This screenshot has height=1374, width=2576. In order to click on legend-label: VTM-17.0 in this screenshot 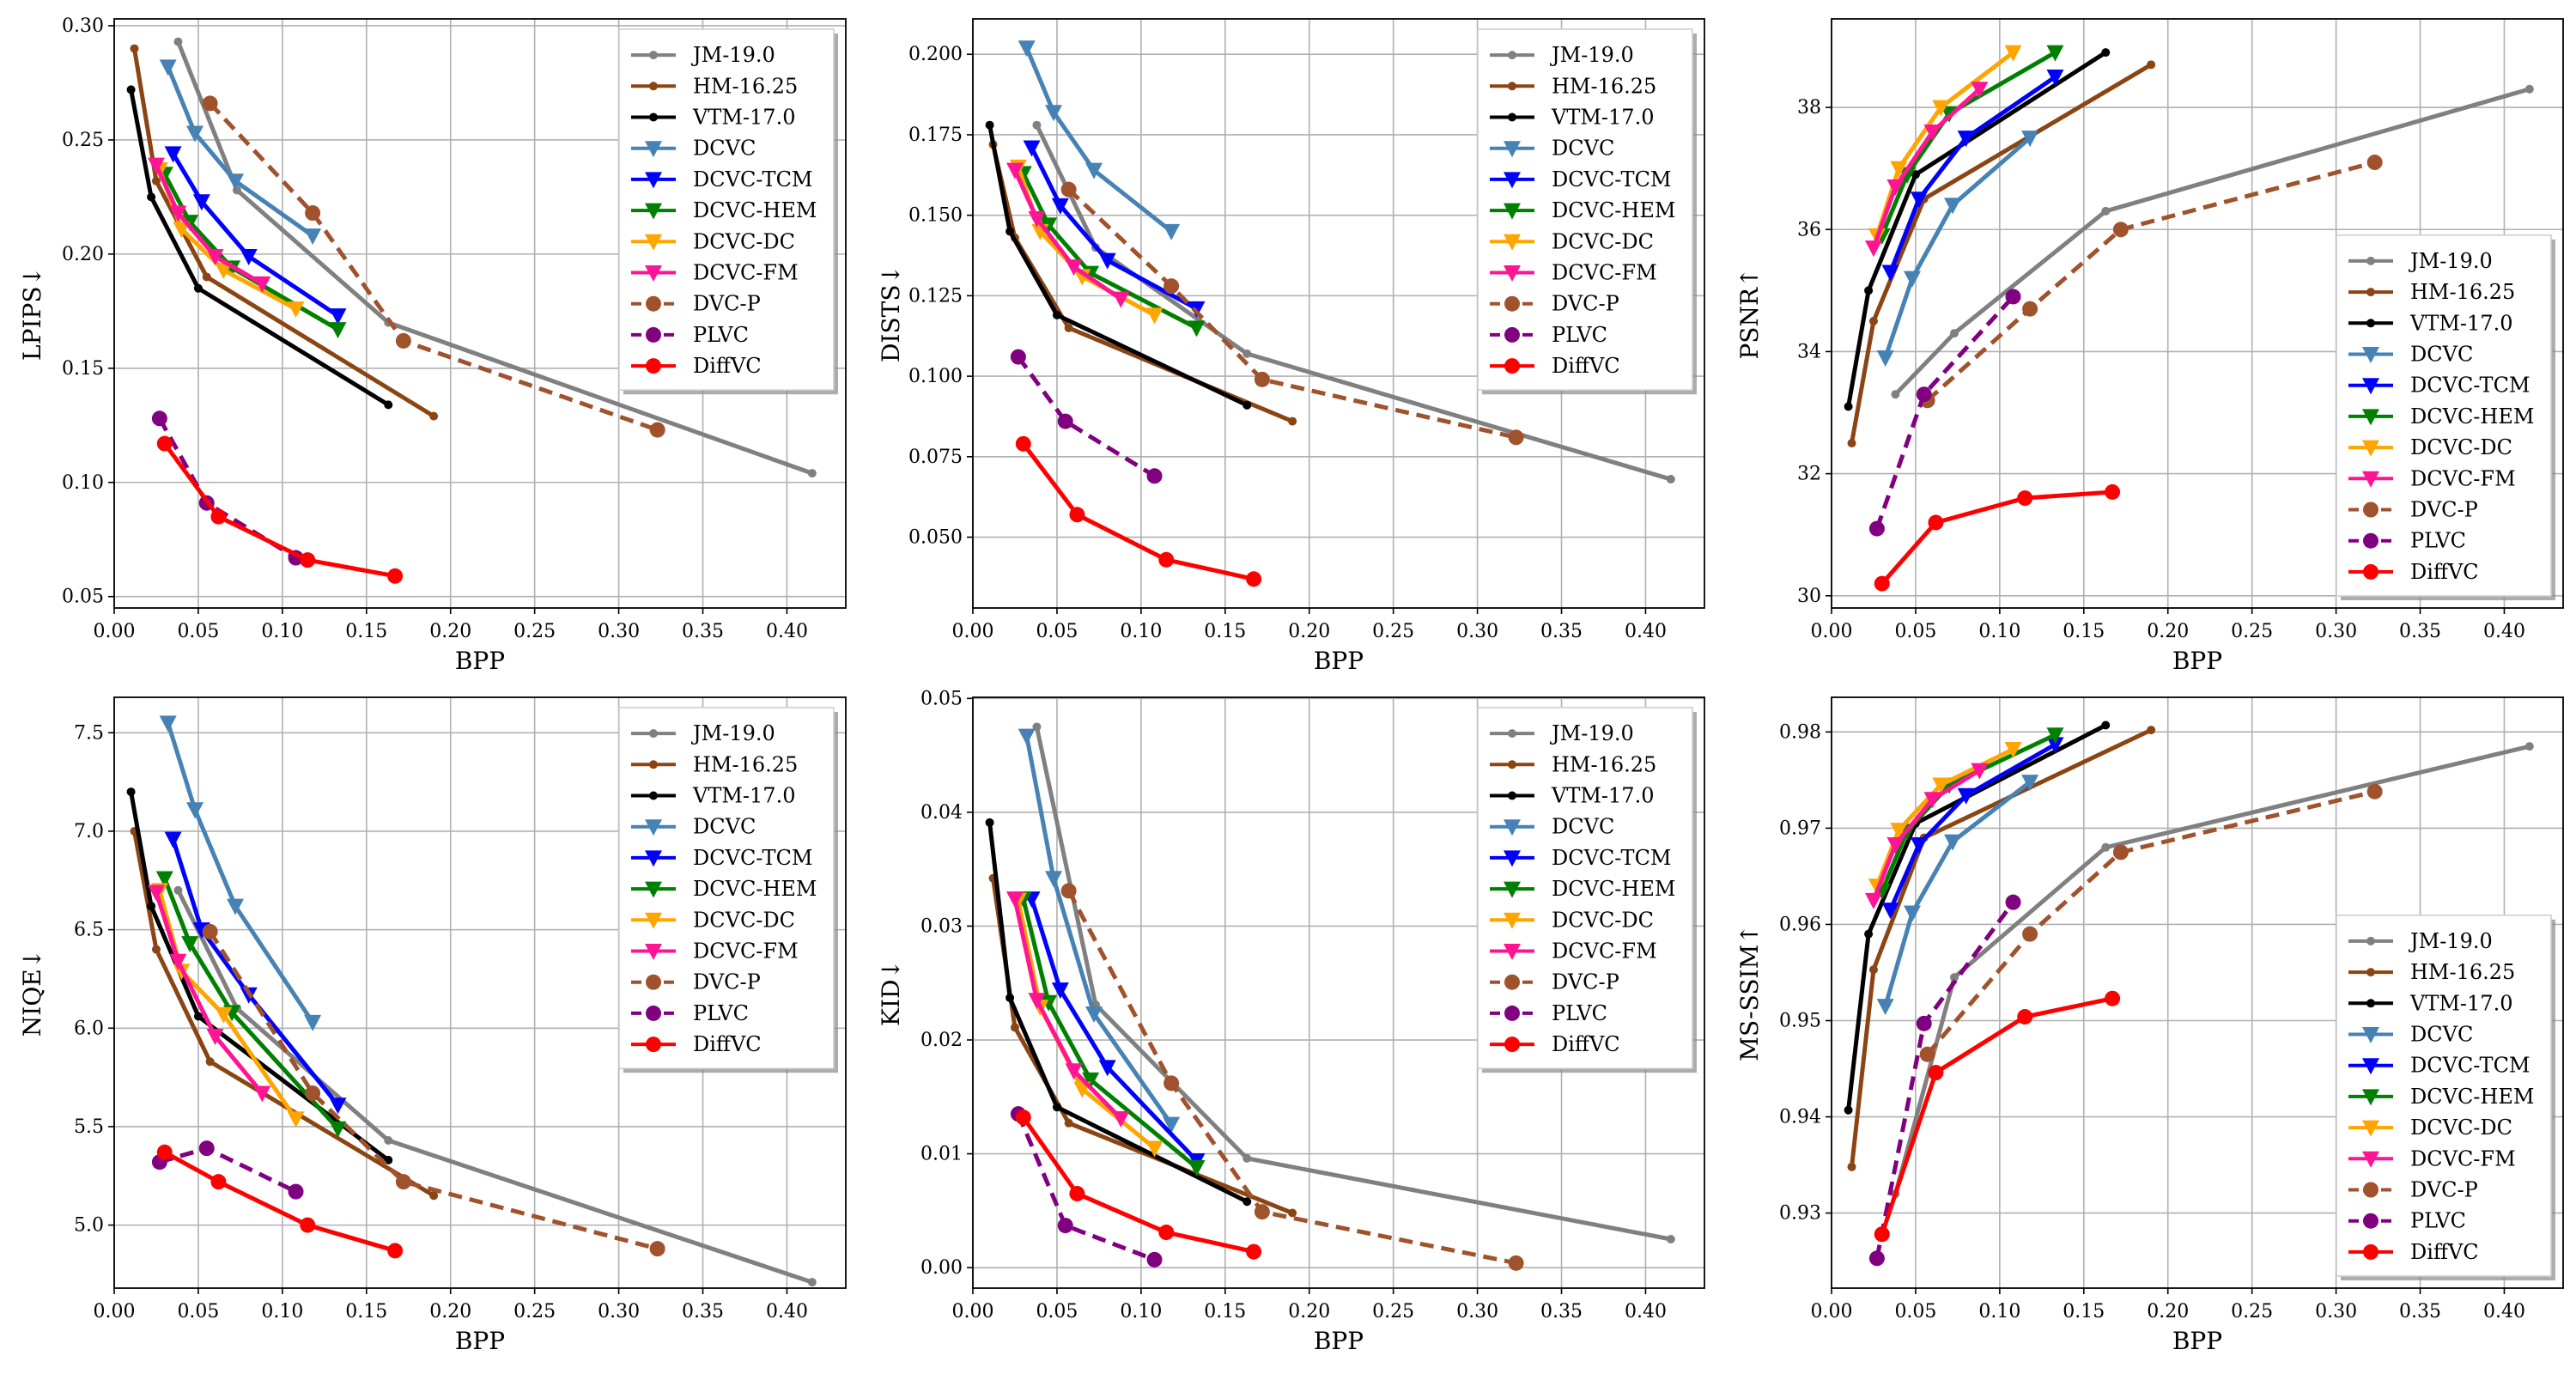, I will do `click(2460, 323)`.